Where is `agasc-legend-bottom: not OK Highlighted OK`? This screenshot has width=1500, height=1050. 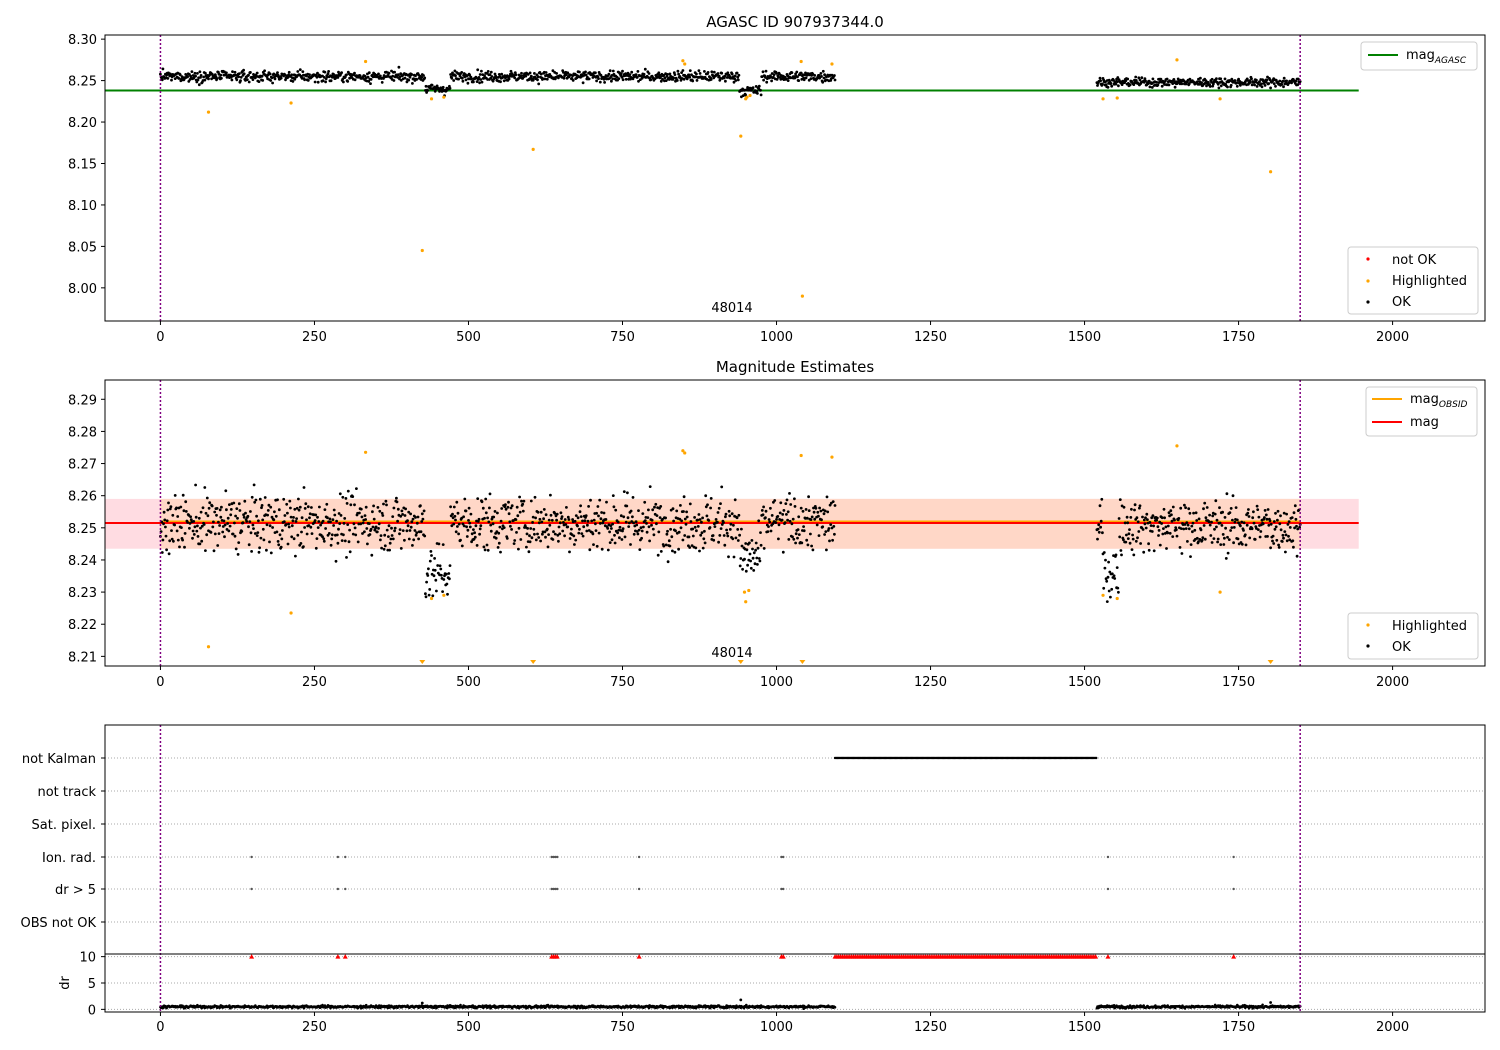
agasc-legend-bottom: not OK Highlighted OK is located at coordinates (1413, 280).